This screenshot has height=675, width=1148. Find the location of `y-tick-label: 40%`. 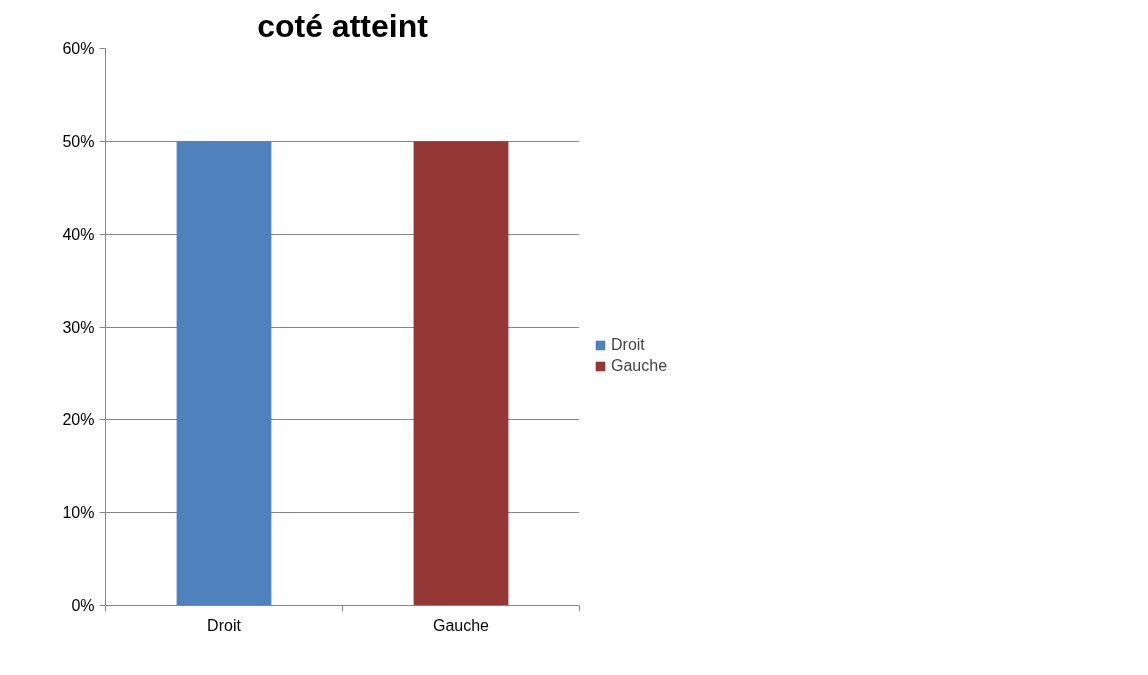

y-tick-label: 40% is located at coordinates (78, 234).